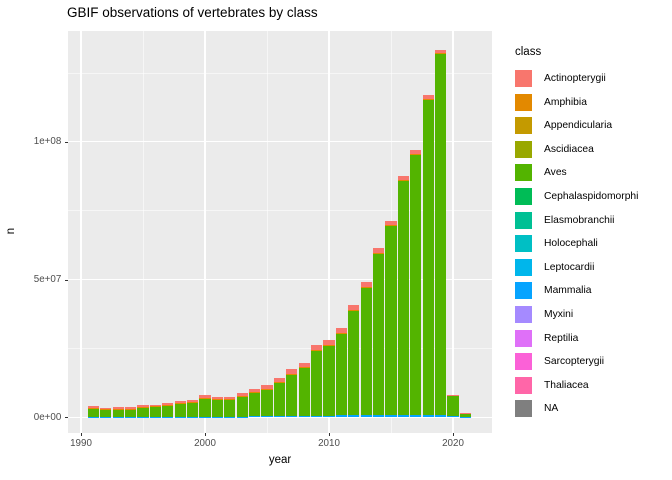 Image resolution: width=672 pixels, height=480 pixels. I want to click on legend-item-aves: Aves, so click(590, 173).